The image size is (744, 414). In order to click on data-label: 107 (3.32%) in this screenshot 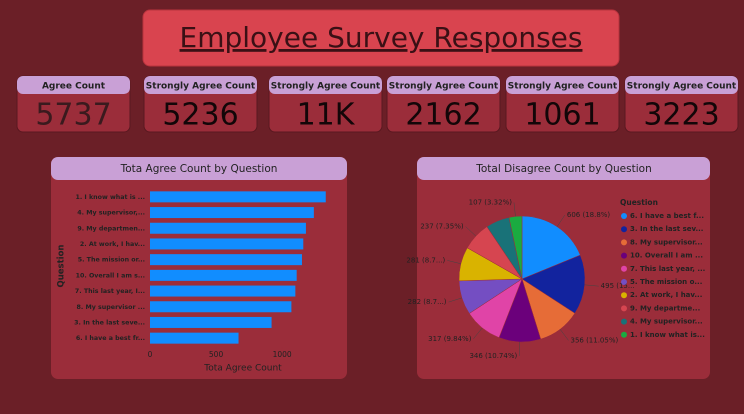, I will do `click(491, 202)`.